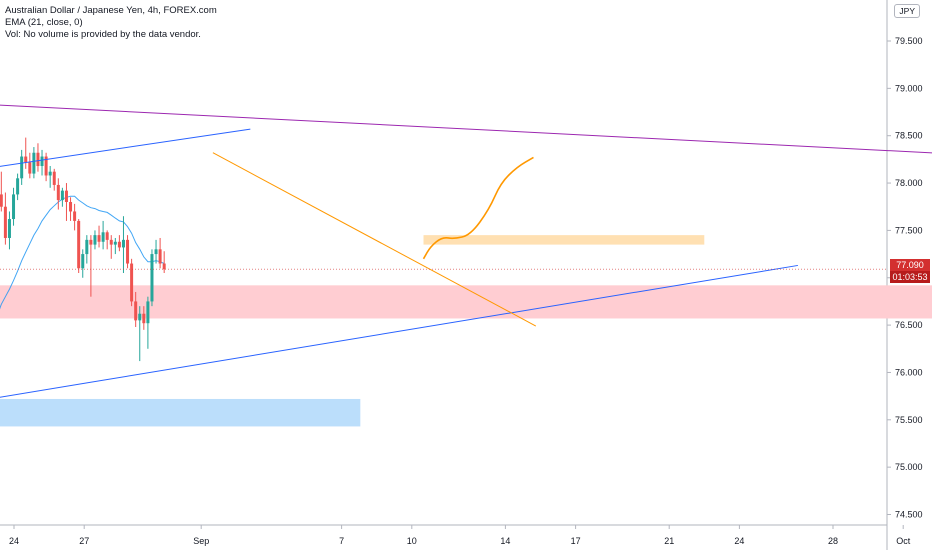 This screenshot has height=555, width=932. What do you see at coordinates (44, 22) in the screenshot?
I see `ema-indicator-label: EMA (21, close, 0)` at bounding box center [44, 22].